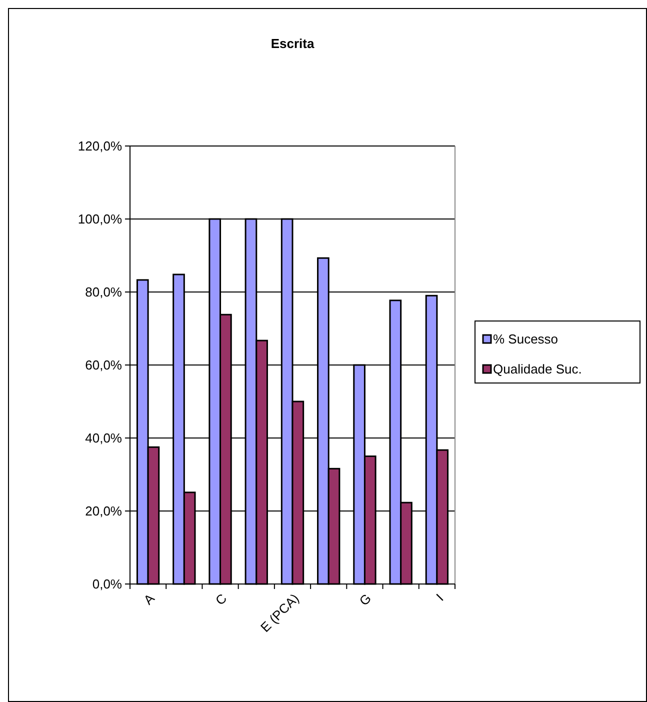 The image size is (647, 702). Describe the element at coordinates (100, 219) in the screenshot. I see `y-tick-label: 100,0%` at that location.